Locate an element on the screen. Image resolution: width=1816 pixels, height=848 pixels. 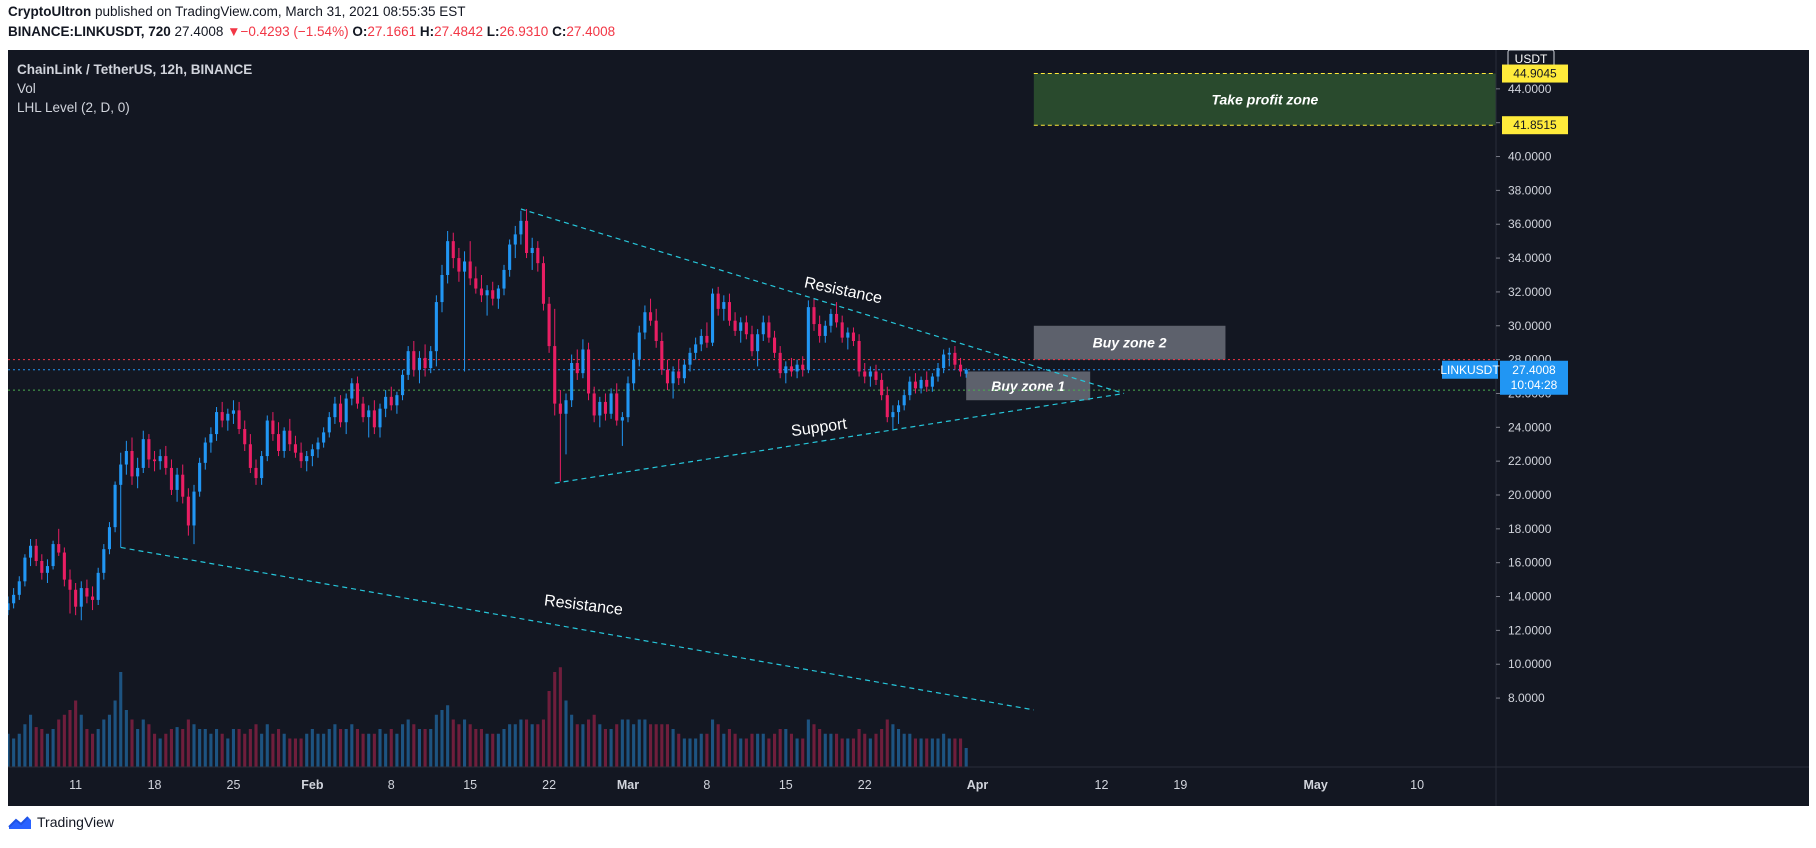
legend-volume: Vol is located at coordinates (26, 88).